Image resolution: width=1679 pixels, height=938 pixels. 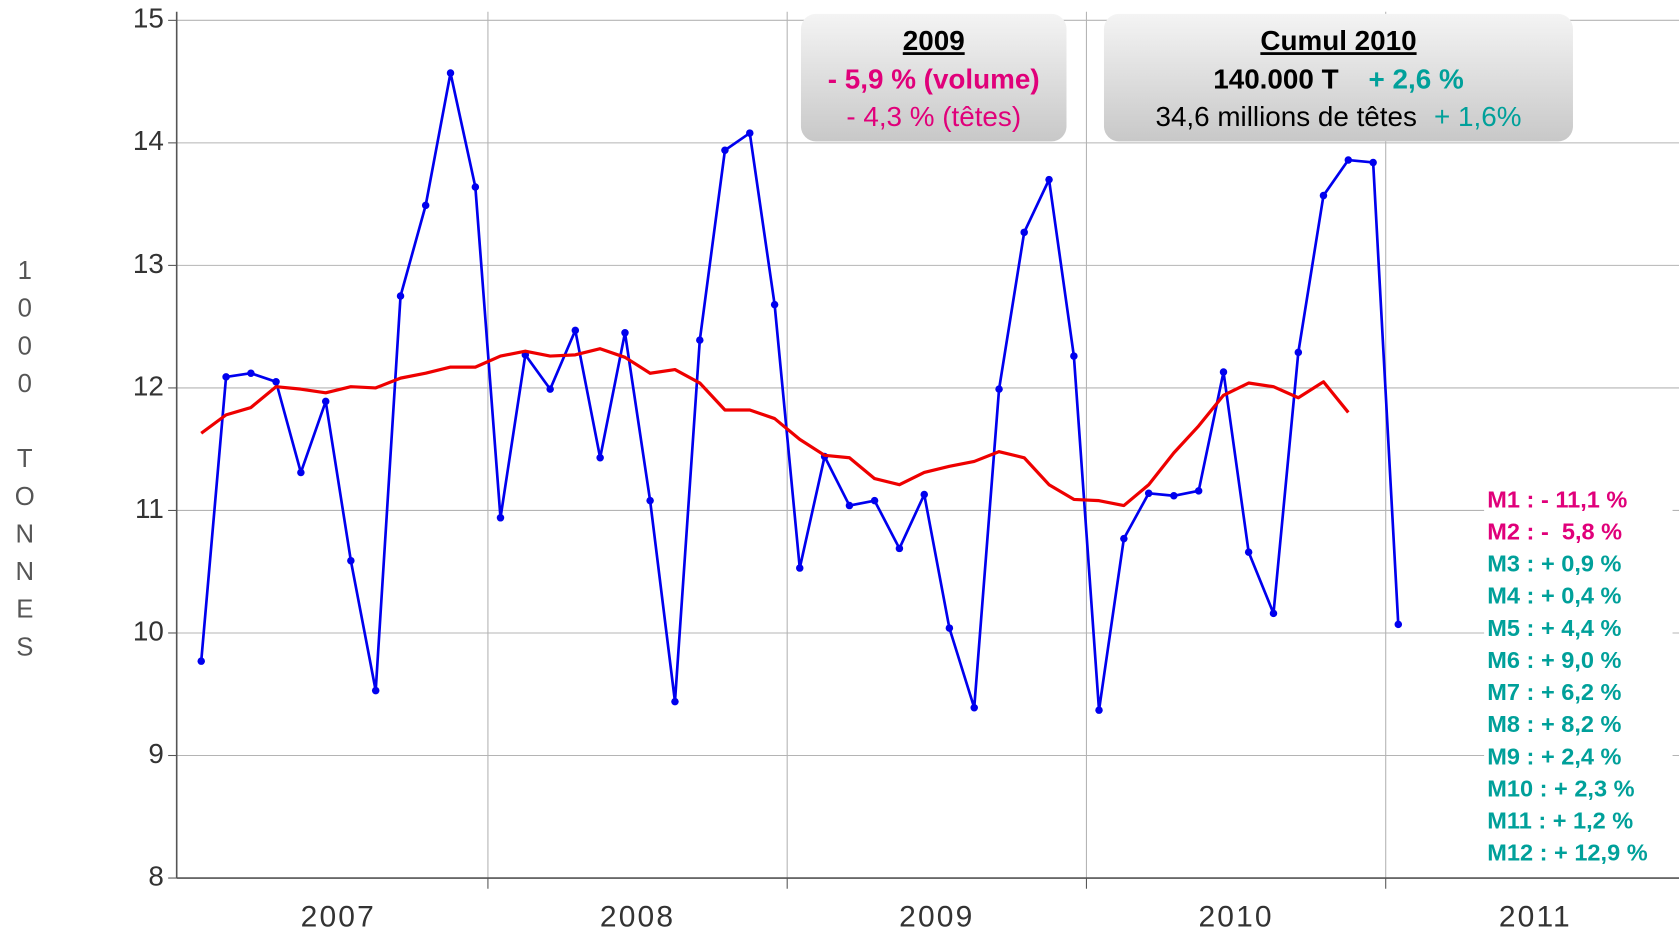 I want to click on monthly-change: M10 : + 2,3 %, so click(x=1560, y=788).